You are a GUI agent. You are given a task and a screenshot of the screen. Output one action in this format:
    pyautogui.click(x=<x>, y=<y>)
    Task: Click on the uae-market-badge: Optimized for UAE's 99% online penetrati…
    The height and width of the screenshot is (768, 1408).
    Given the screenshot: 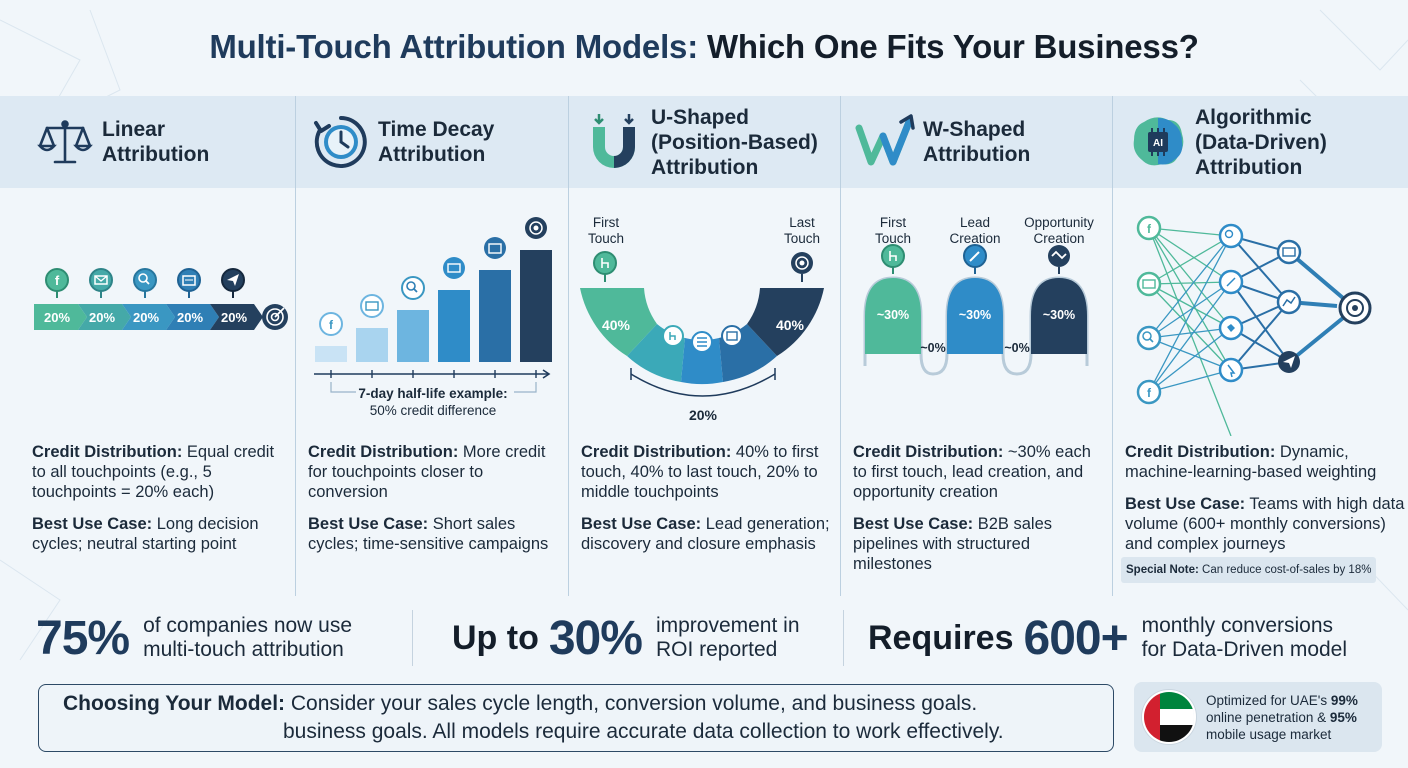 What is the action you would take?
    pyautogui.click(x=1258, y=717)
    